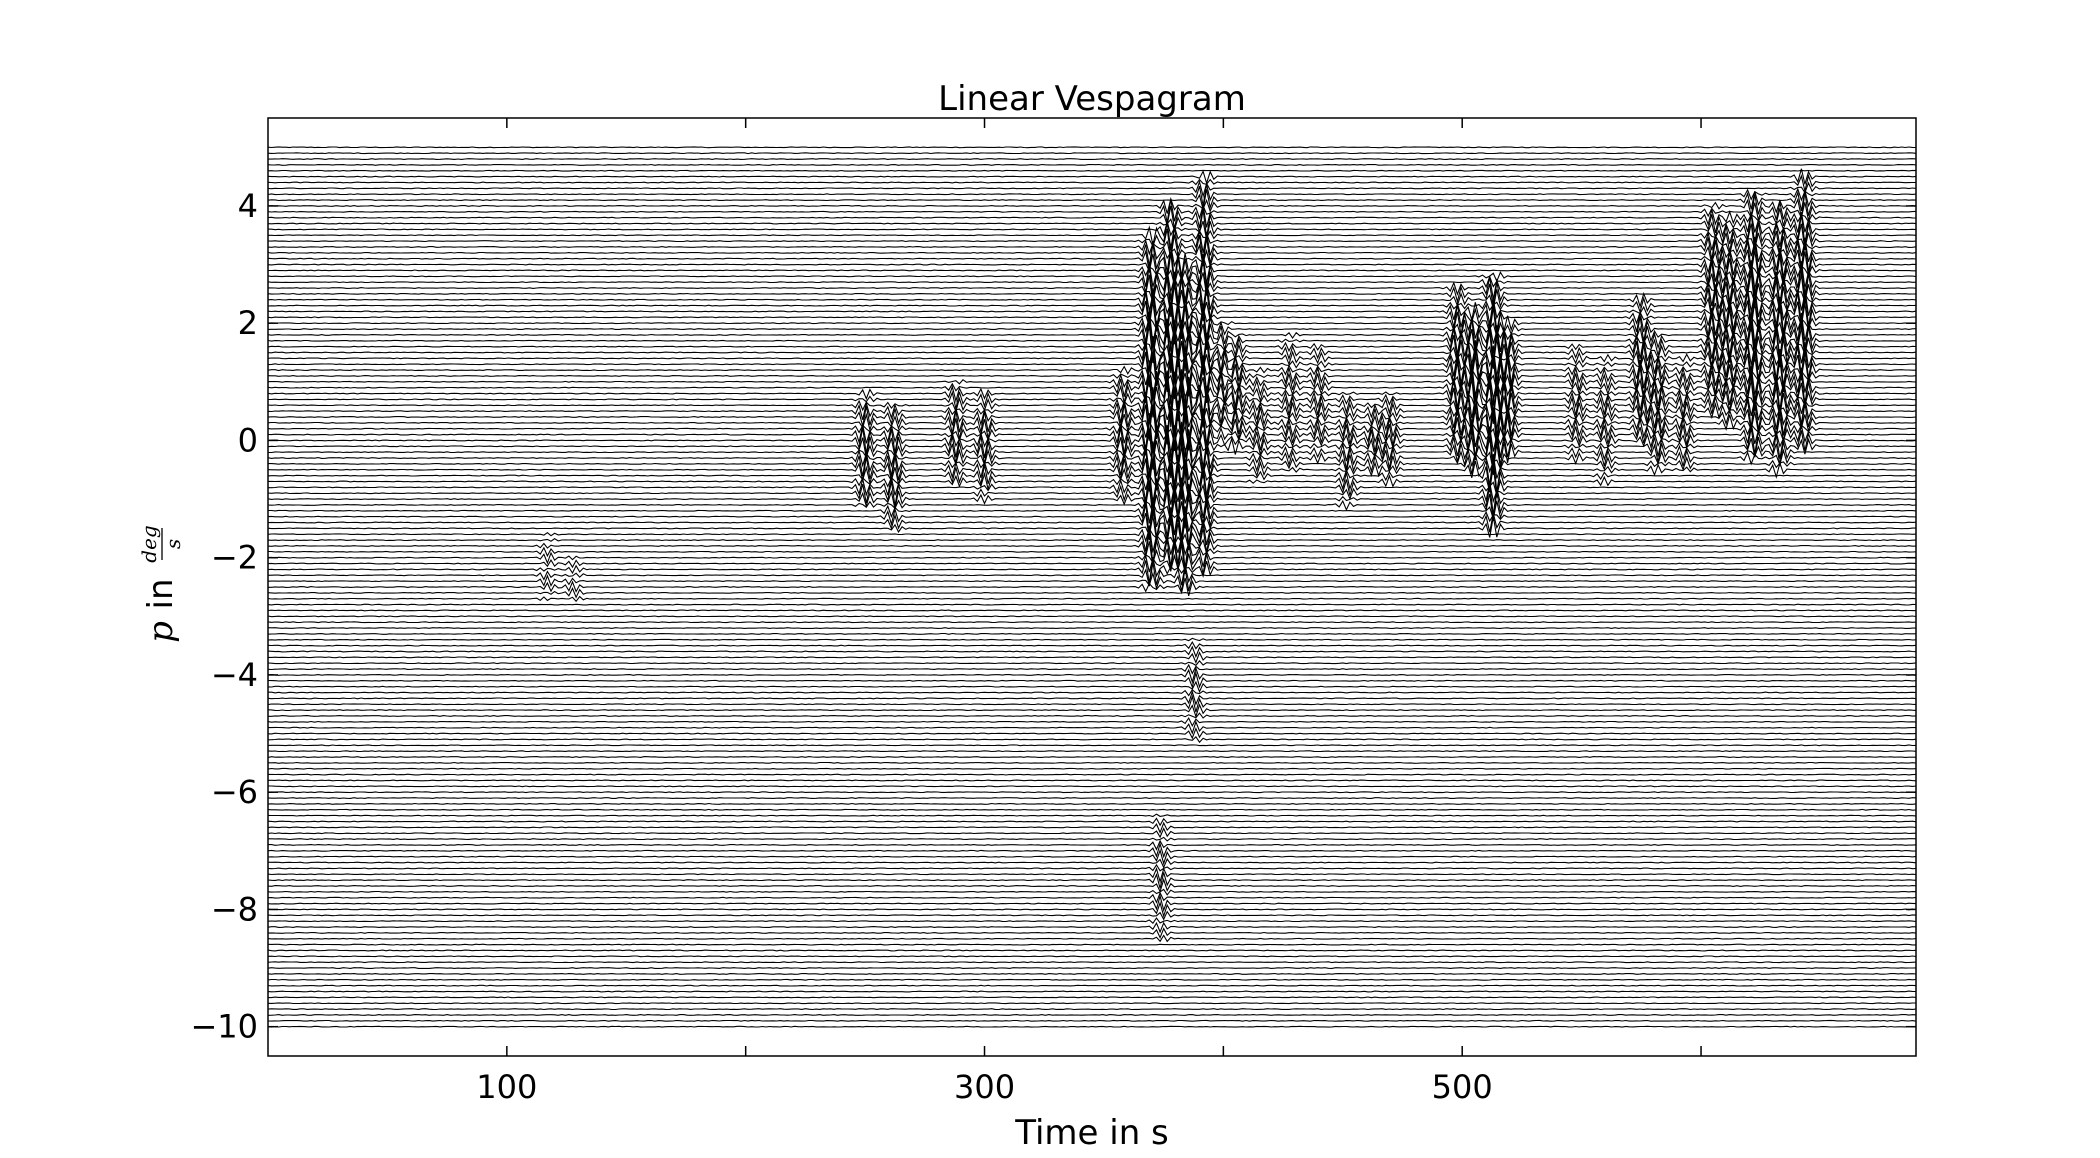  I want to click on x-tick-label: 100, so click(506, 1087).